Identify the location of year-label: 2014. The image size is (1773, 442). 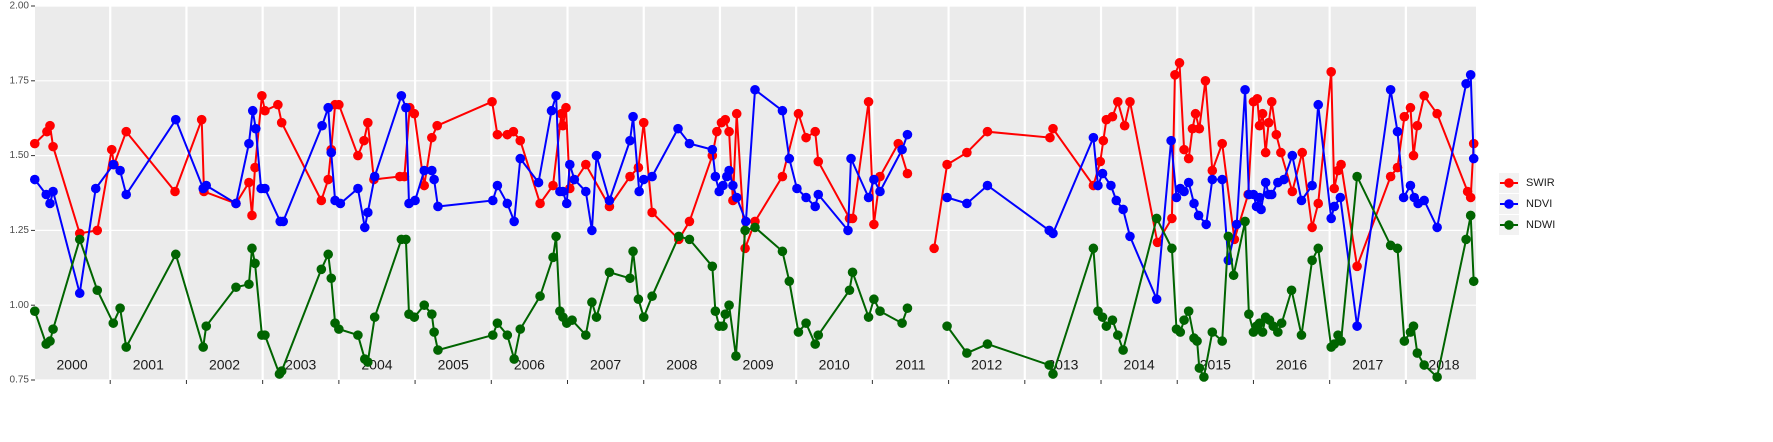
(1139, 365).